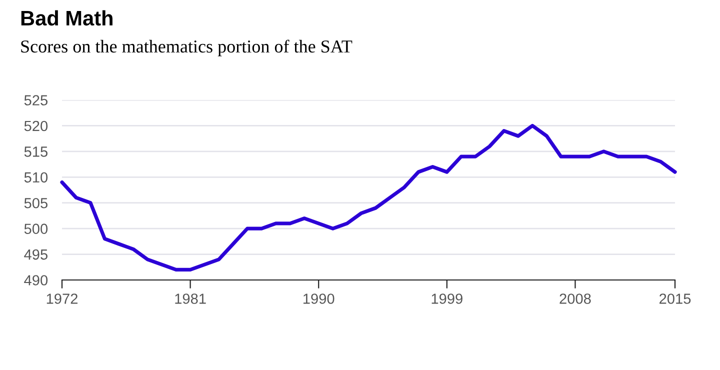 Image resolution: width=720 pixels, height=370 pixels. I want to click on x-tick-label: 1999, so click(447, 299).